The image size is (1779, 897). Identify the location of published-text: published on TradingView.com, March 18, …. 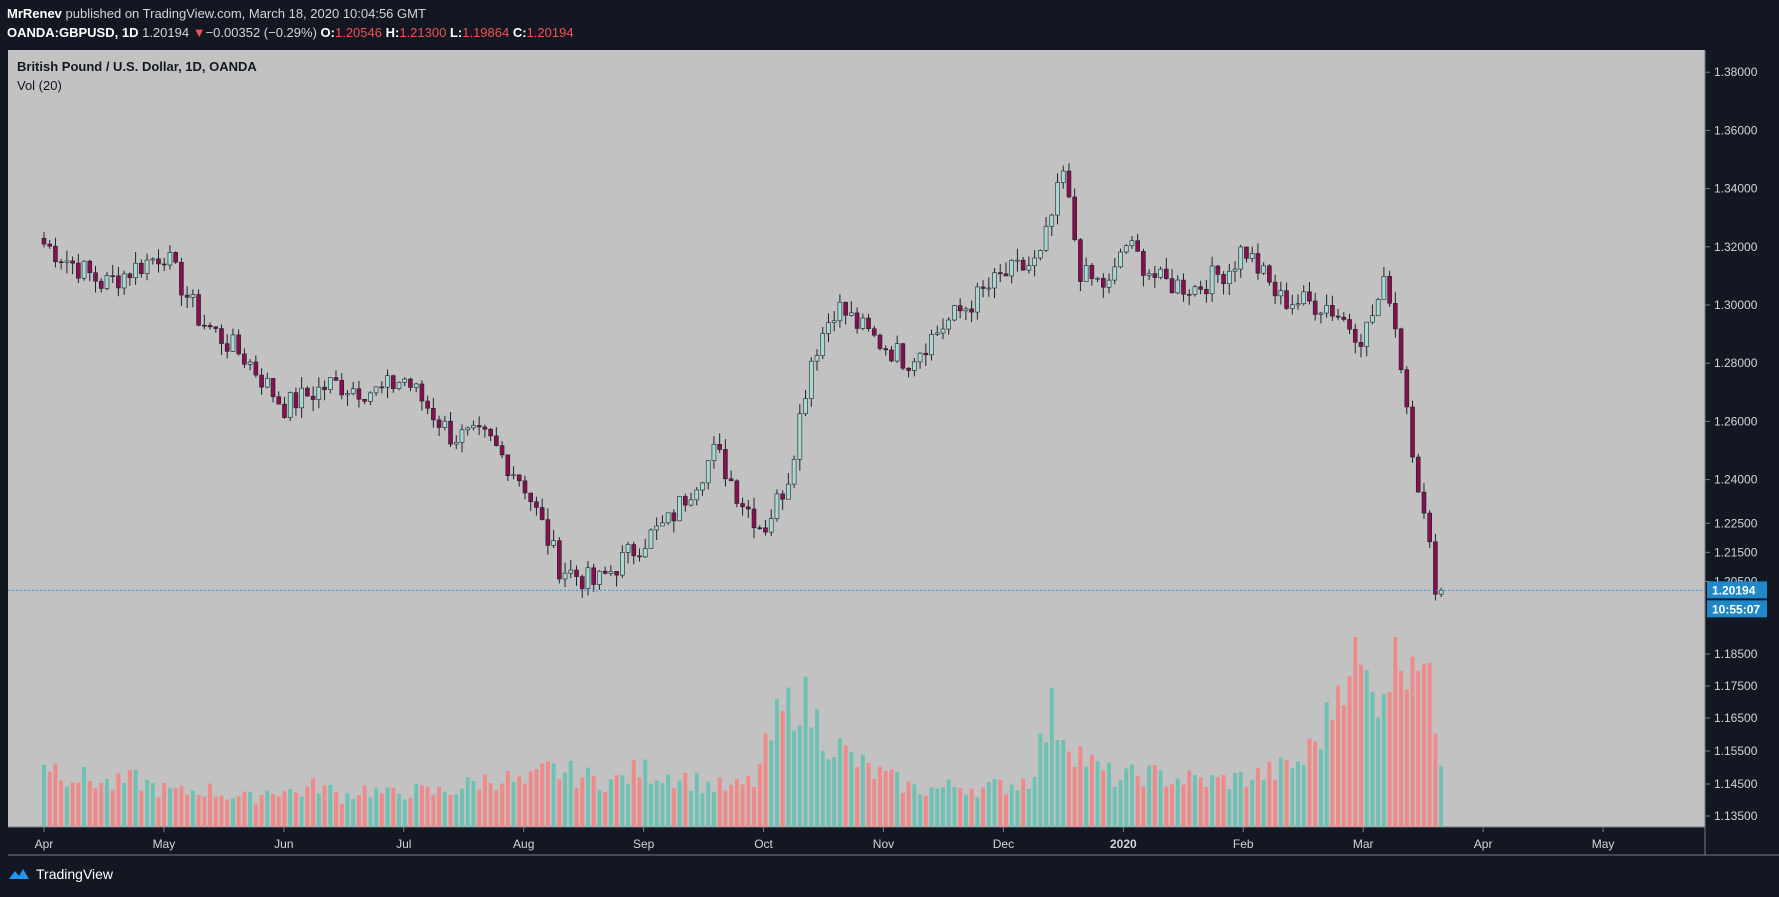
(245, 13).